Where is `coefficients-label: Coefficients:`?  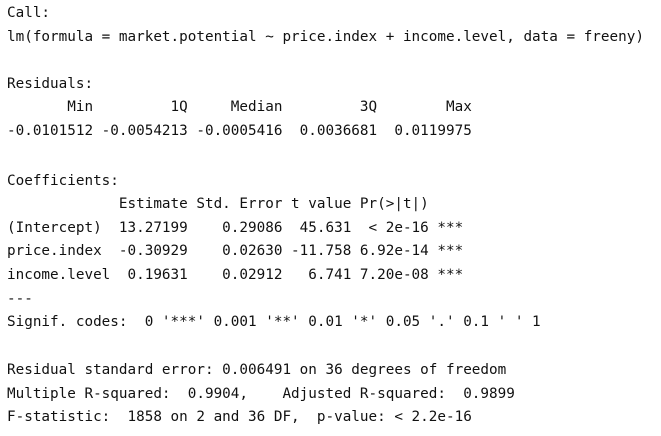
coefficients-label: Coefficients: is located at coordinates (63, 180).